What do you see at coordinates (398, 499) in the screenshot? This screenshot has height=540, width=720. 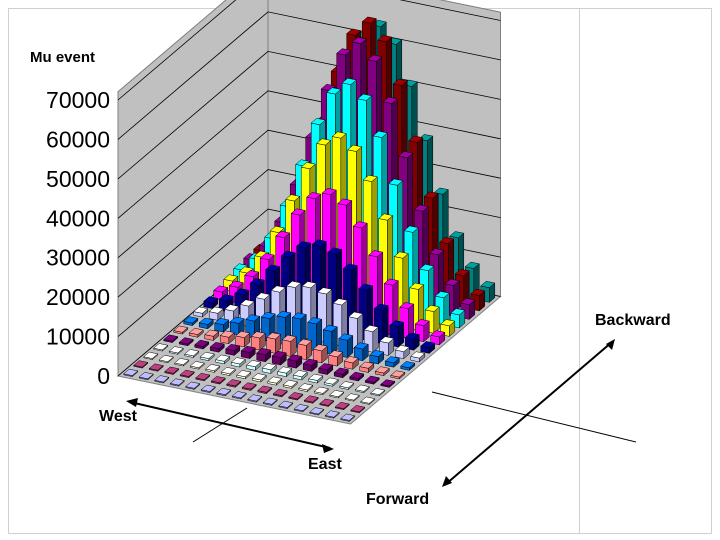 I see `forward-label: Forward` at bounding box center [398, 499].